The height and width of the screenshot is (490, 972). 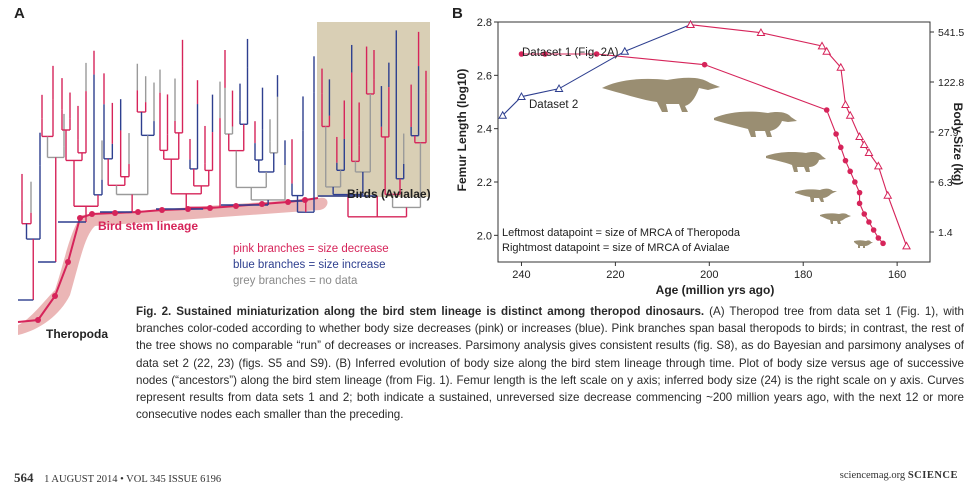 I want to click on x-tick-label: 220, so click(x=615, y=275).